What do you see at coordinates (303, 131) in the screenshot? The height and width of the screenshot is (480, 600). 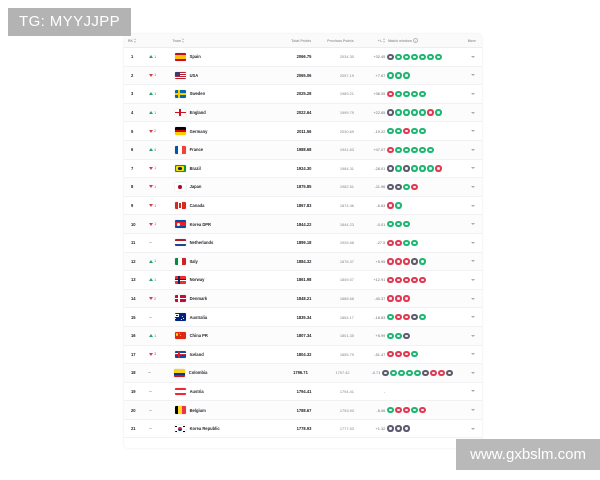 I see `table-row: 5 2 Germany 2011.56 2030.69 -19.22` at bounding box center [303, 131].